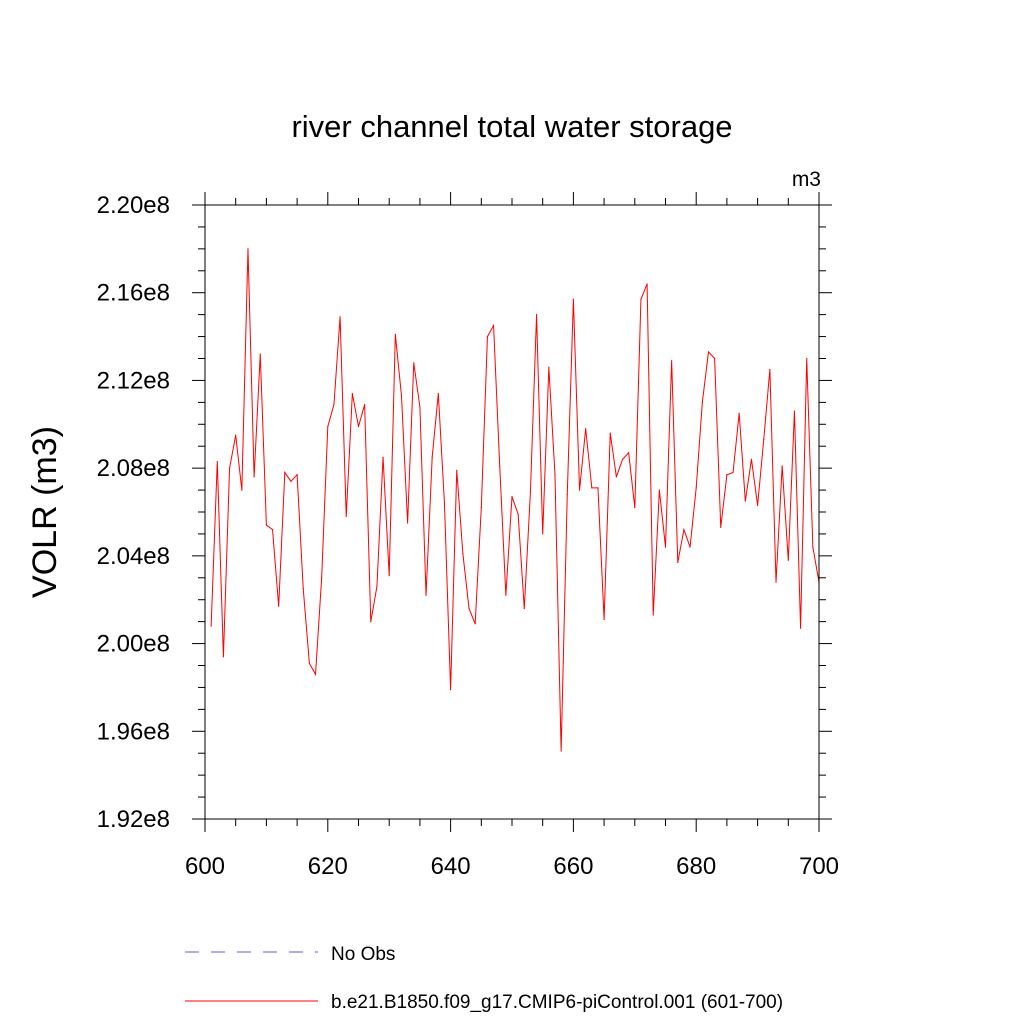  I want to click on x-tick-label: 620, so click(328, 866).